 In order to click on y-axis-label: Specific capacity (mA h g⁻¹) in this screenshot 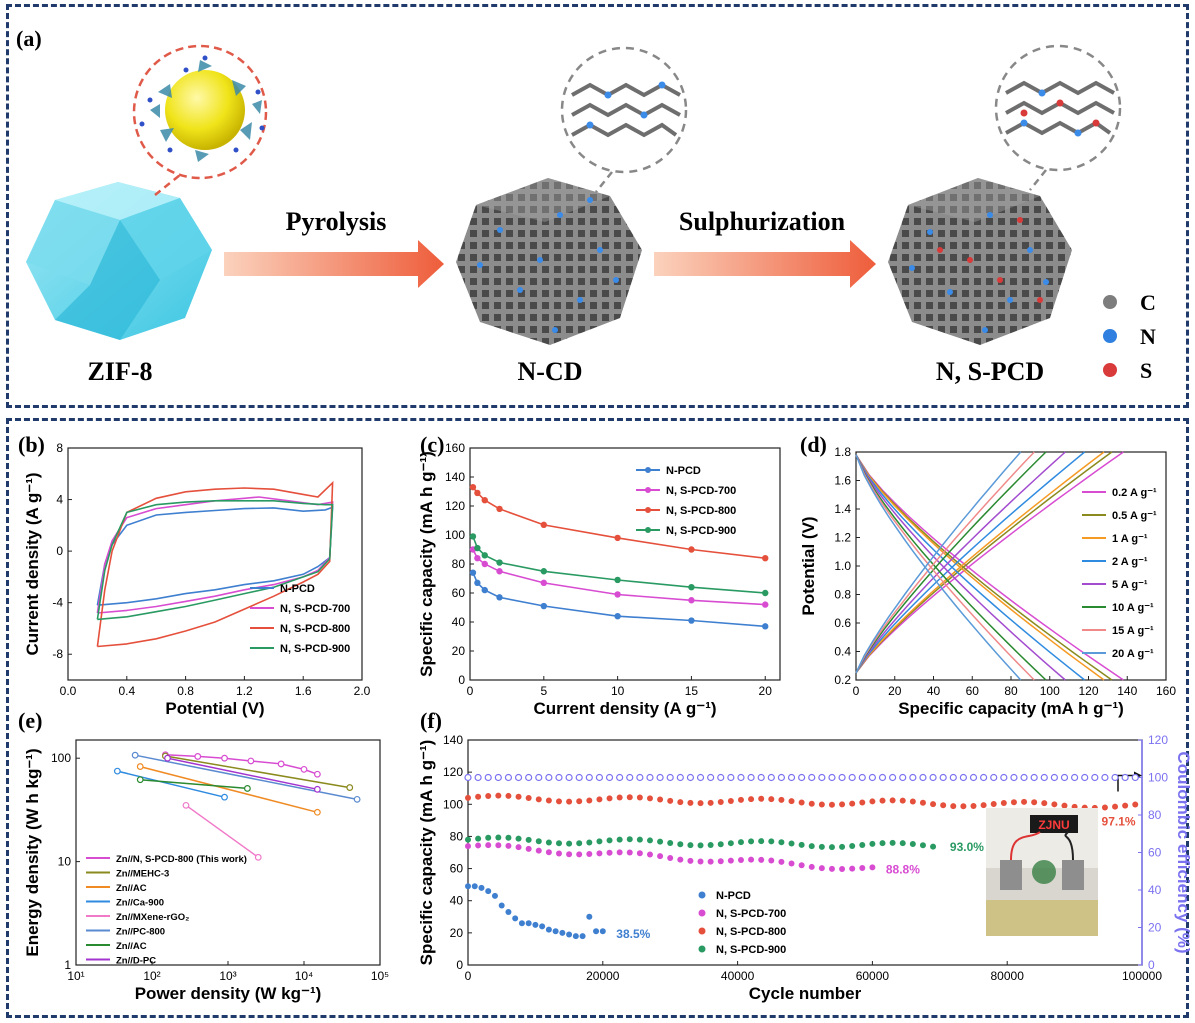, I will do `click(426, 564)`.